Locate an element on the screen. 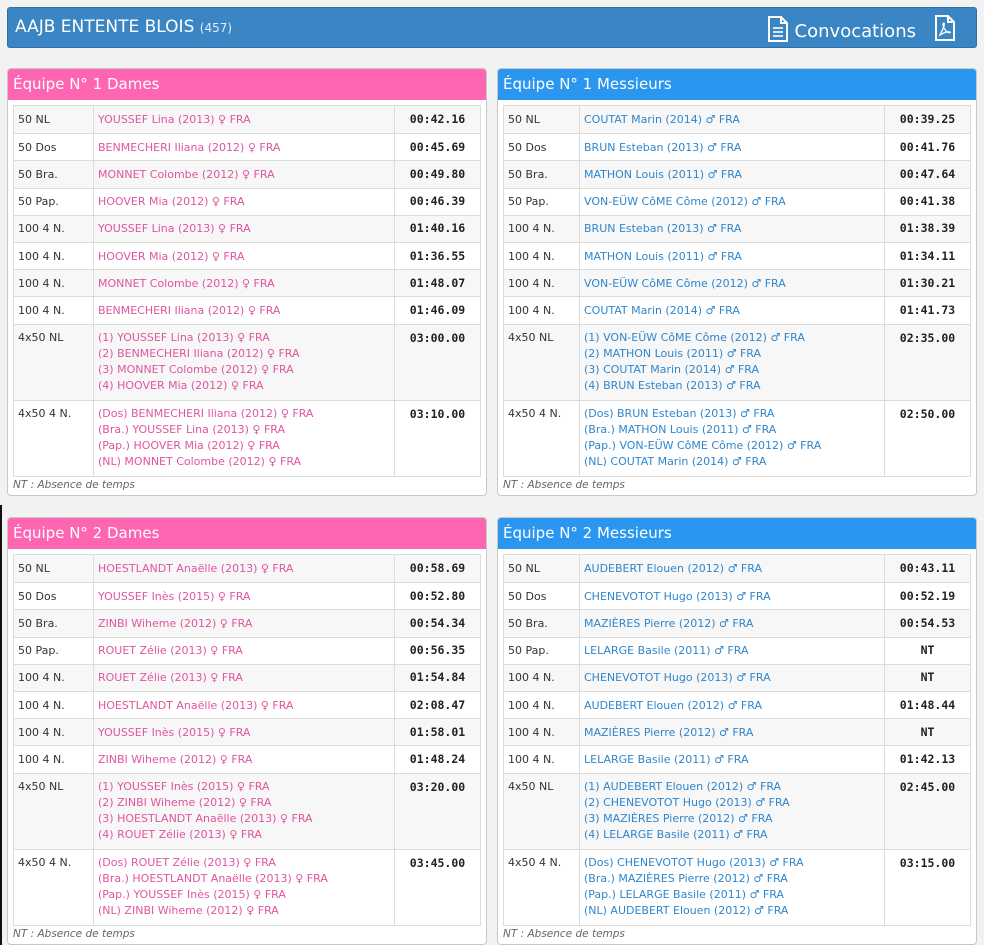 This screenshot has width=984, height=945. pdf-button is located at coordinates (945, 29).